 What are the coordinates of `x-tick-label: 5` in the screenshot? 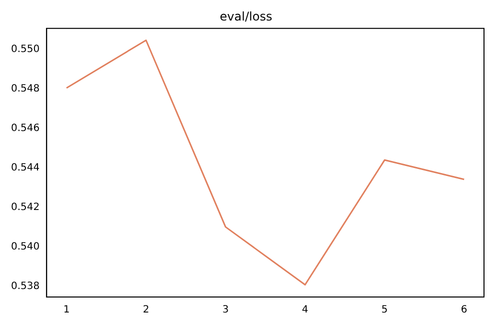 It's located at (384, 310).